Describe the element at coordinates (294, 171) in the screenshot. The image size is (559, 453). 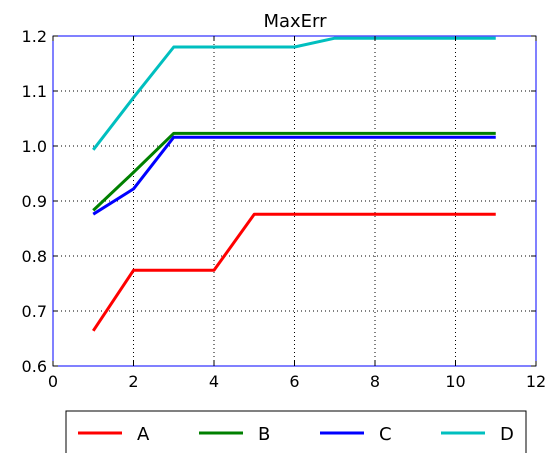
I see `series-line-b` at that location.